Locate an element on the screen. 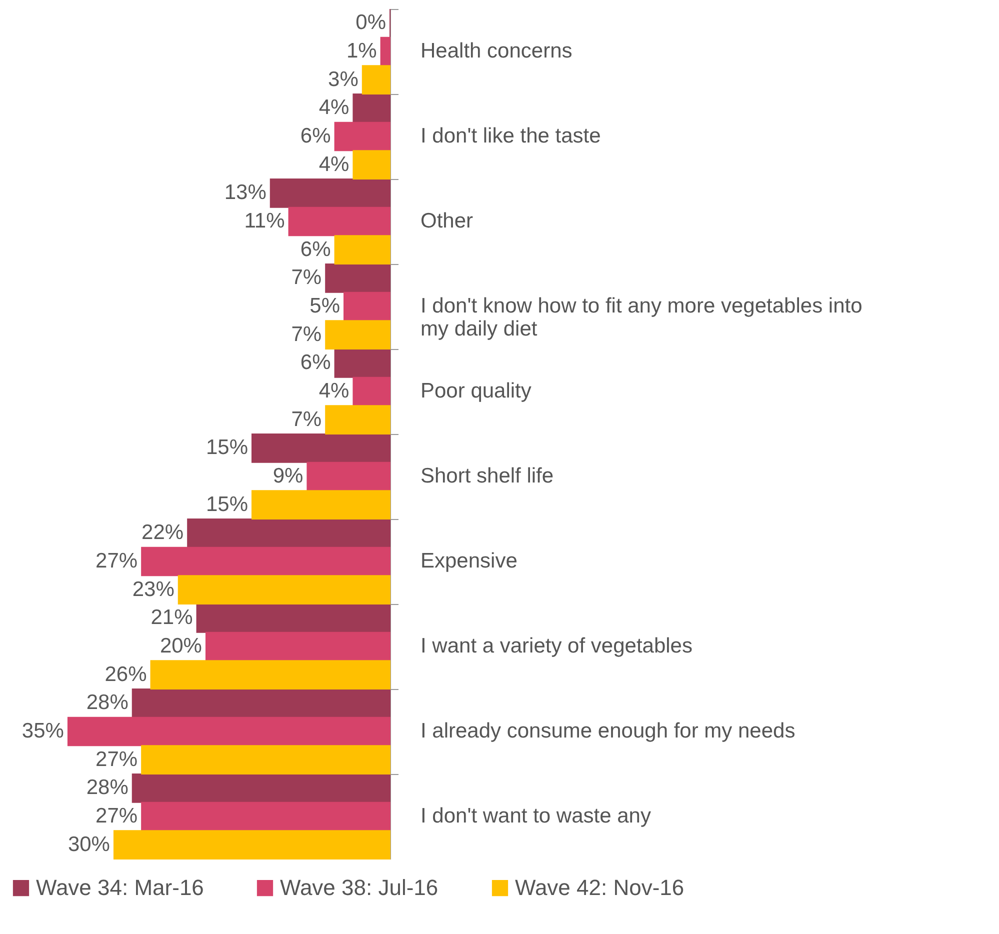  y-tick-label: Health concerns is located at coordinates (496, 51).